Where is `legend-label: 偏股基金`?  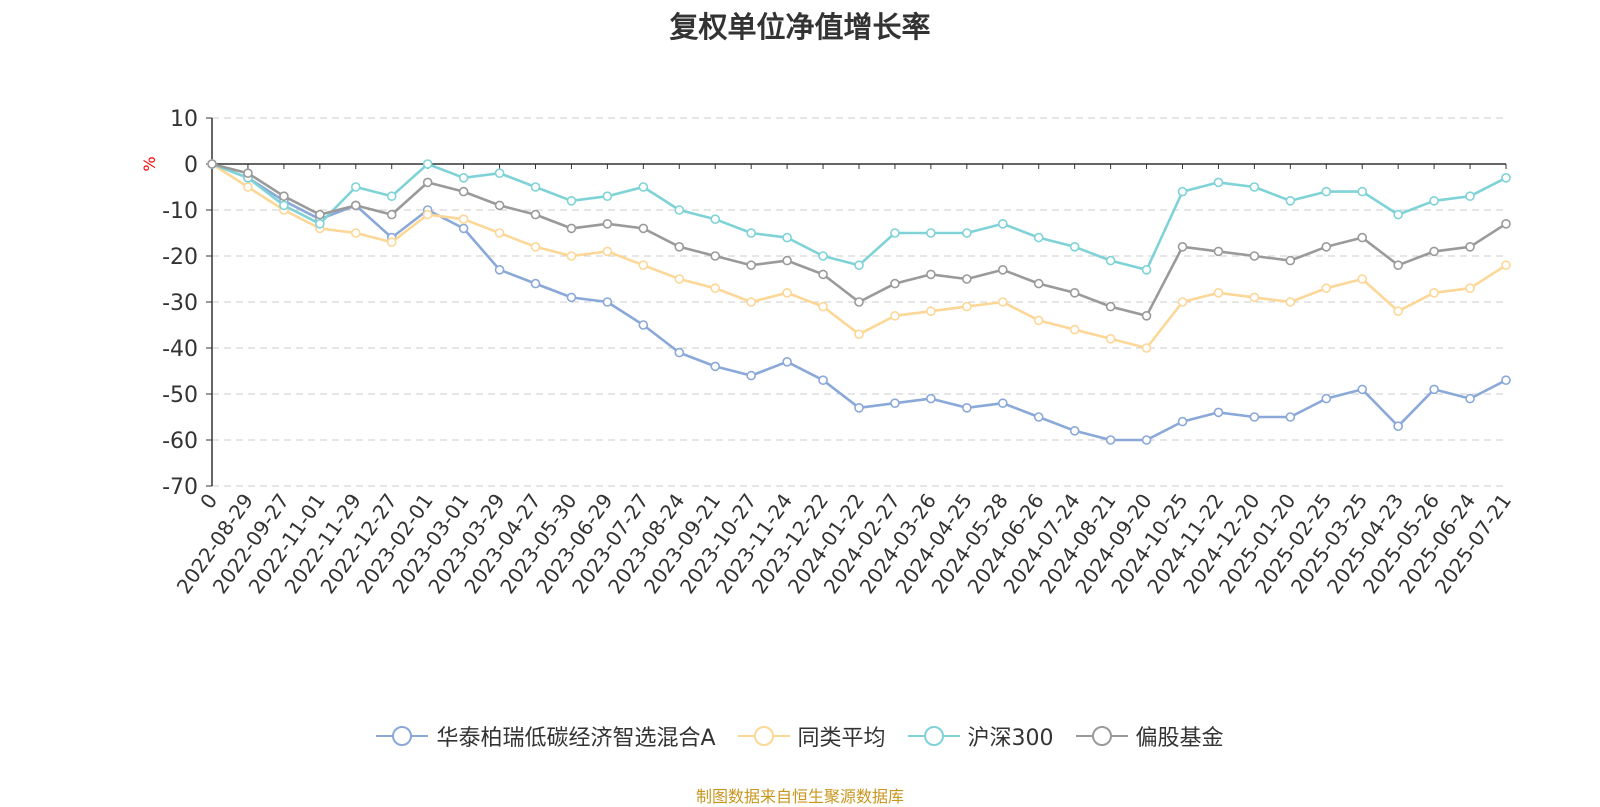
legend-label: 偏股基金 is located at coordinates (1179, 738).